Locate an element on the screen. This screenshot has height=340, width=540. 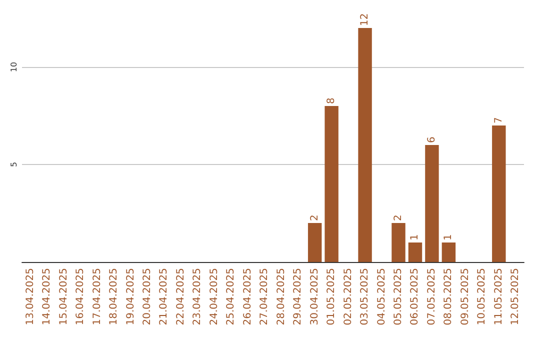
data-label: 8 is located at coordinates (332, 101).